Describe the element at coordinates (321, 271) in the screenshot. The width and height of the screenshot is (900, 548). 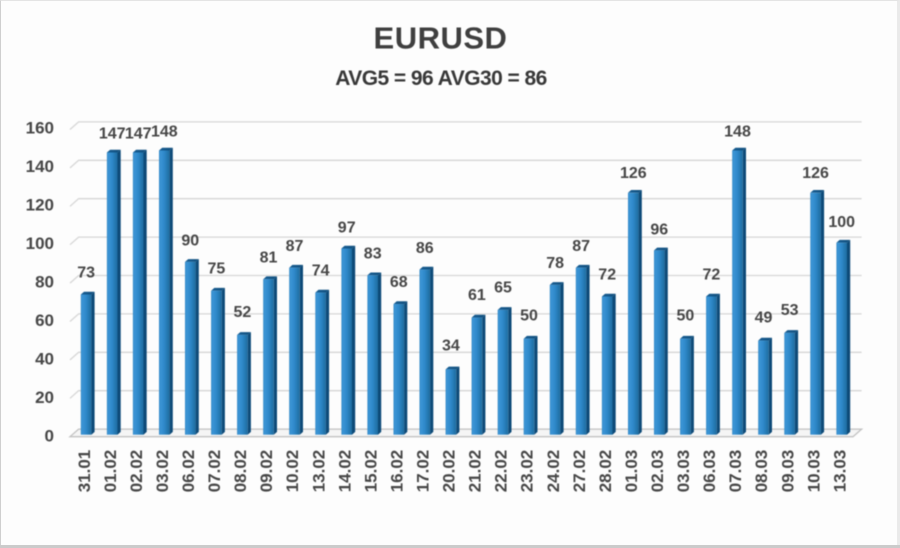
I see `svg-text: 74` at that location.